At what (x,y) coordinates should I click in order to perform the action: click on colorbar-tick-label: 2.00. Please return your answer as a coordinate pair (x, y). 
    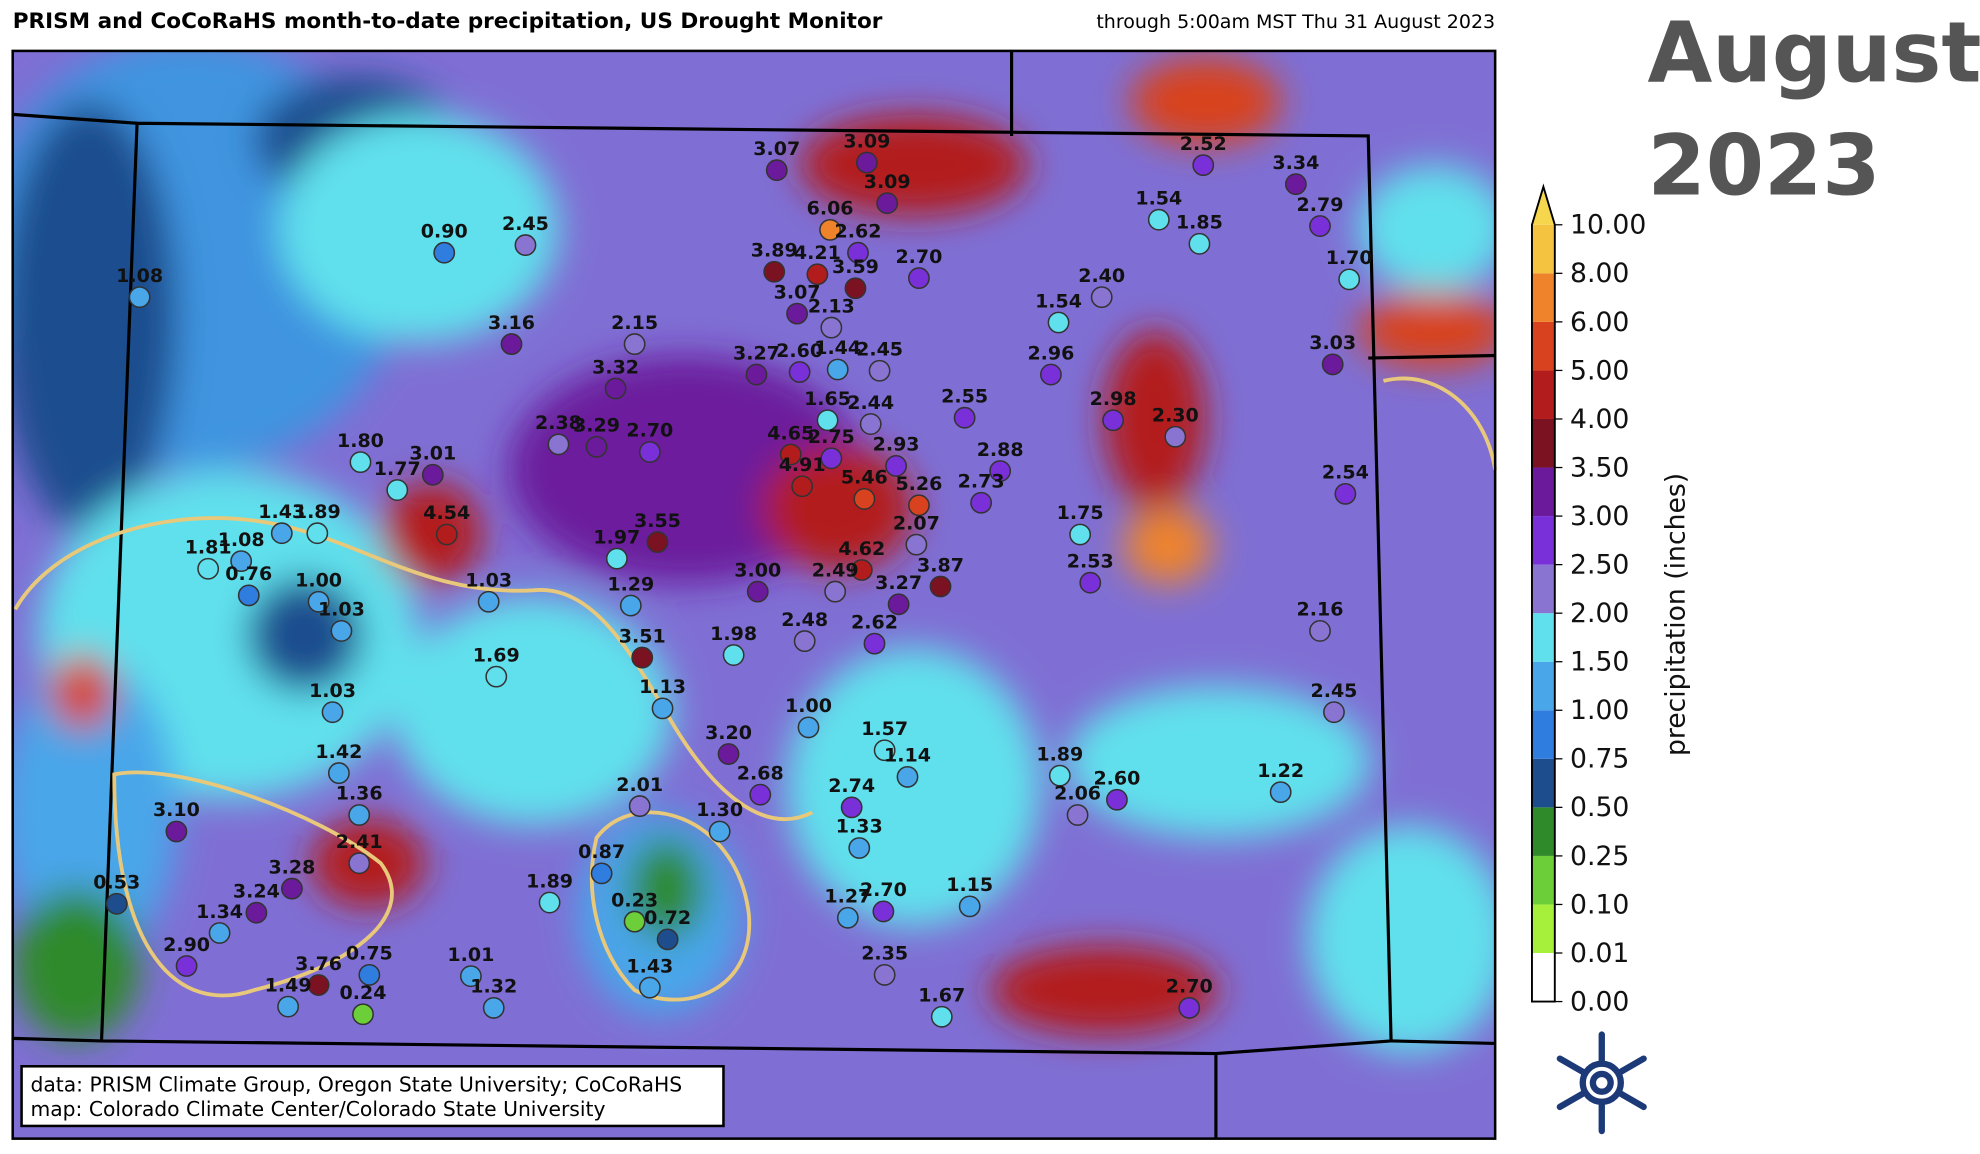
    Looking at the image, I should click on (1599, 613).